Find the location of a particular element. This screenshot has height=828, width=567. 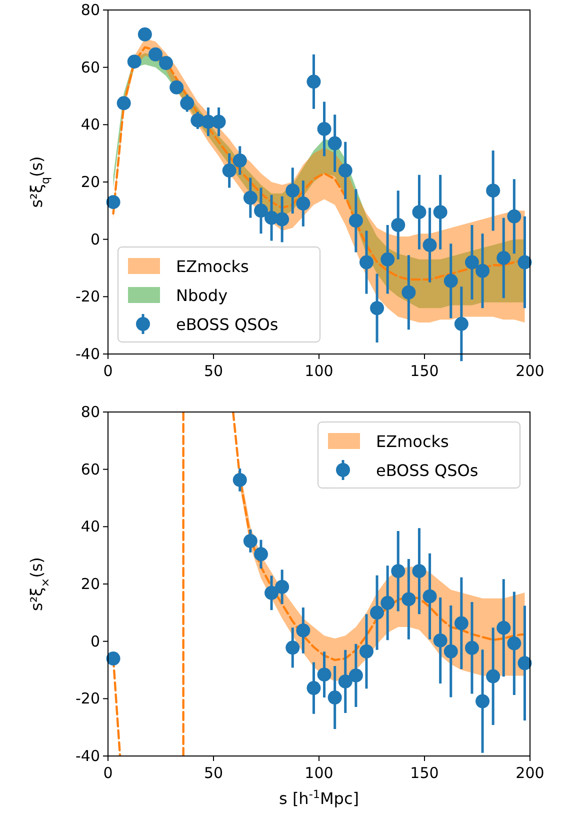

x-axis-title: s [h$^{-1}$Mpc] is located at coordinates (319, 798).